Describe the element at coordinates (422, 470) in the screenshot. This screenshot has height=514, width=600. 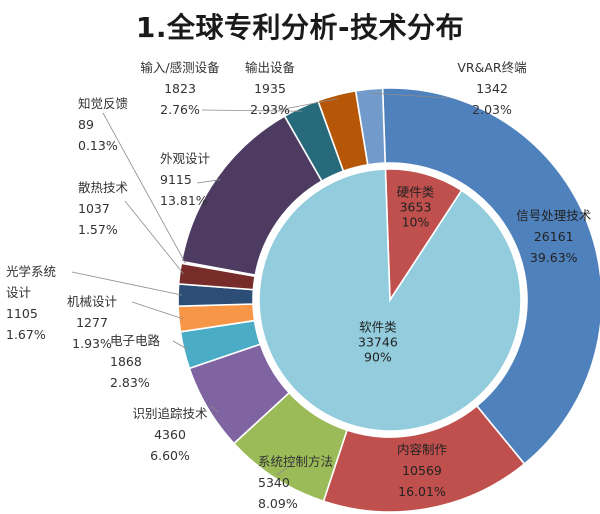
I see `label-content-creation: 内容制作 10569 16.01%` at that location.